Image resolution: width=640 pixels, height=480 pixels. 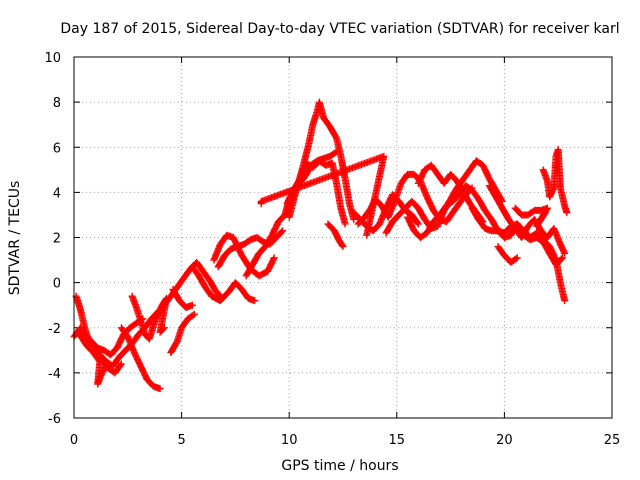 What do you see at coordinates (74, 440) in the screenshot?
I see `x-tick-label: 0` at bounding box center [74, 440].